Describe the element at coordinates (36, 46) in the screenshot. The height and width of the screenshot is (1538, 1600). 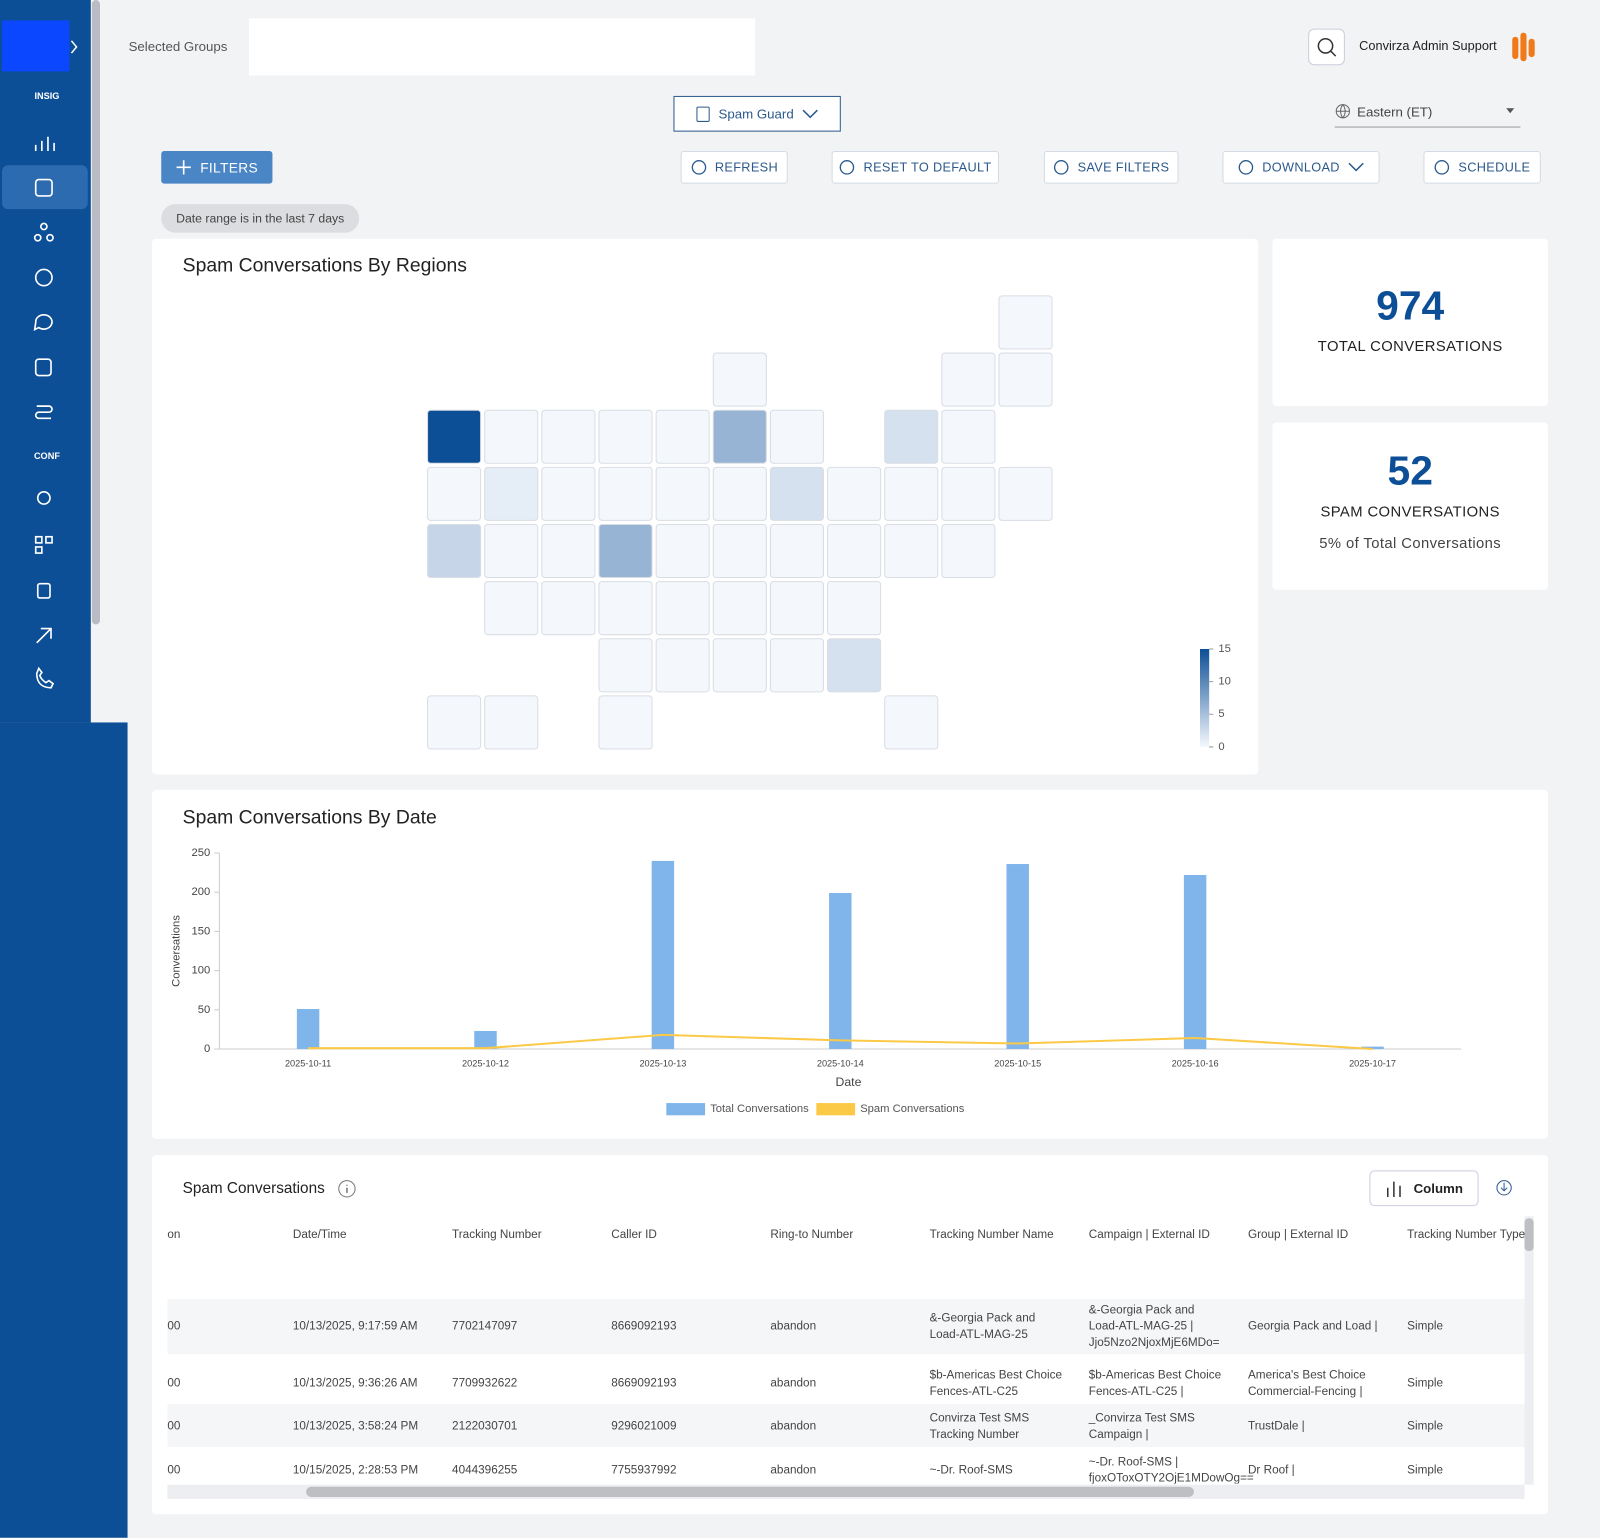
I see `logo-box` at that location.